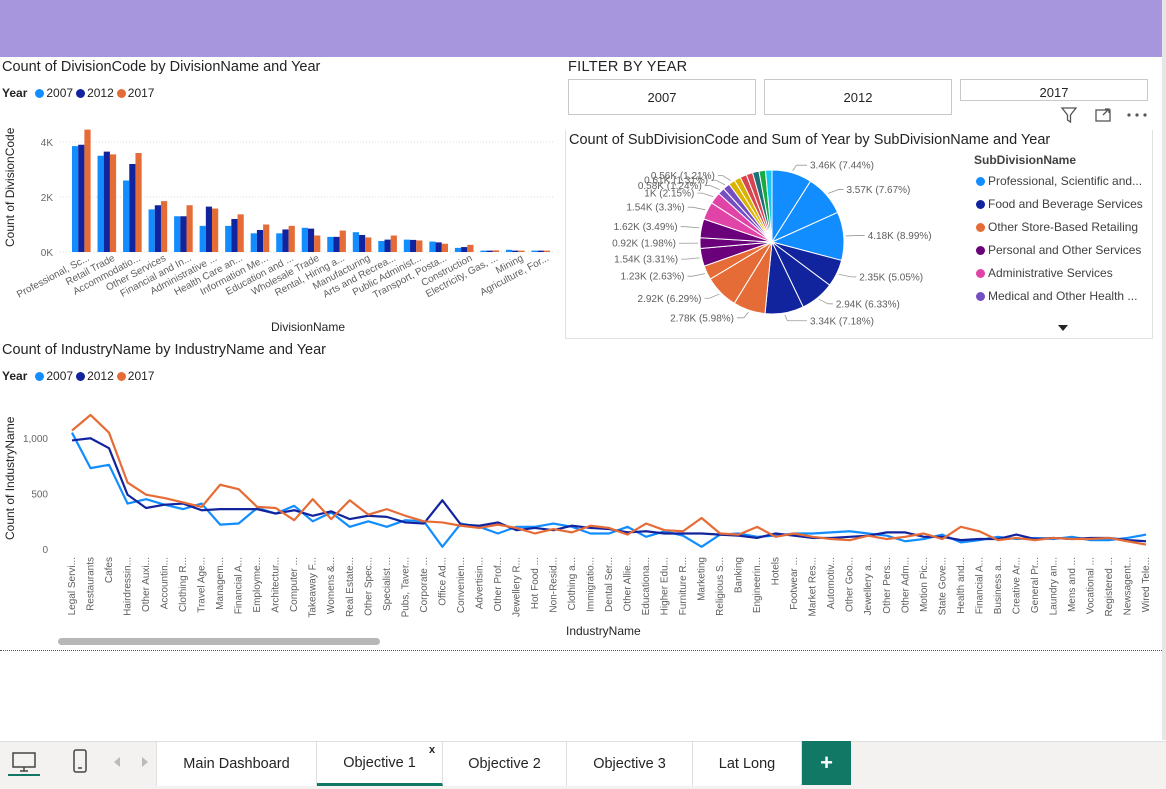 This screenshot has height=789, width=1166. Describe the element at coordinates (858, 97) in the screenshot. I see `slicer-option-2012: 2012` at that location.